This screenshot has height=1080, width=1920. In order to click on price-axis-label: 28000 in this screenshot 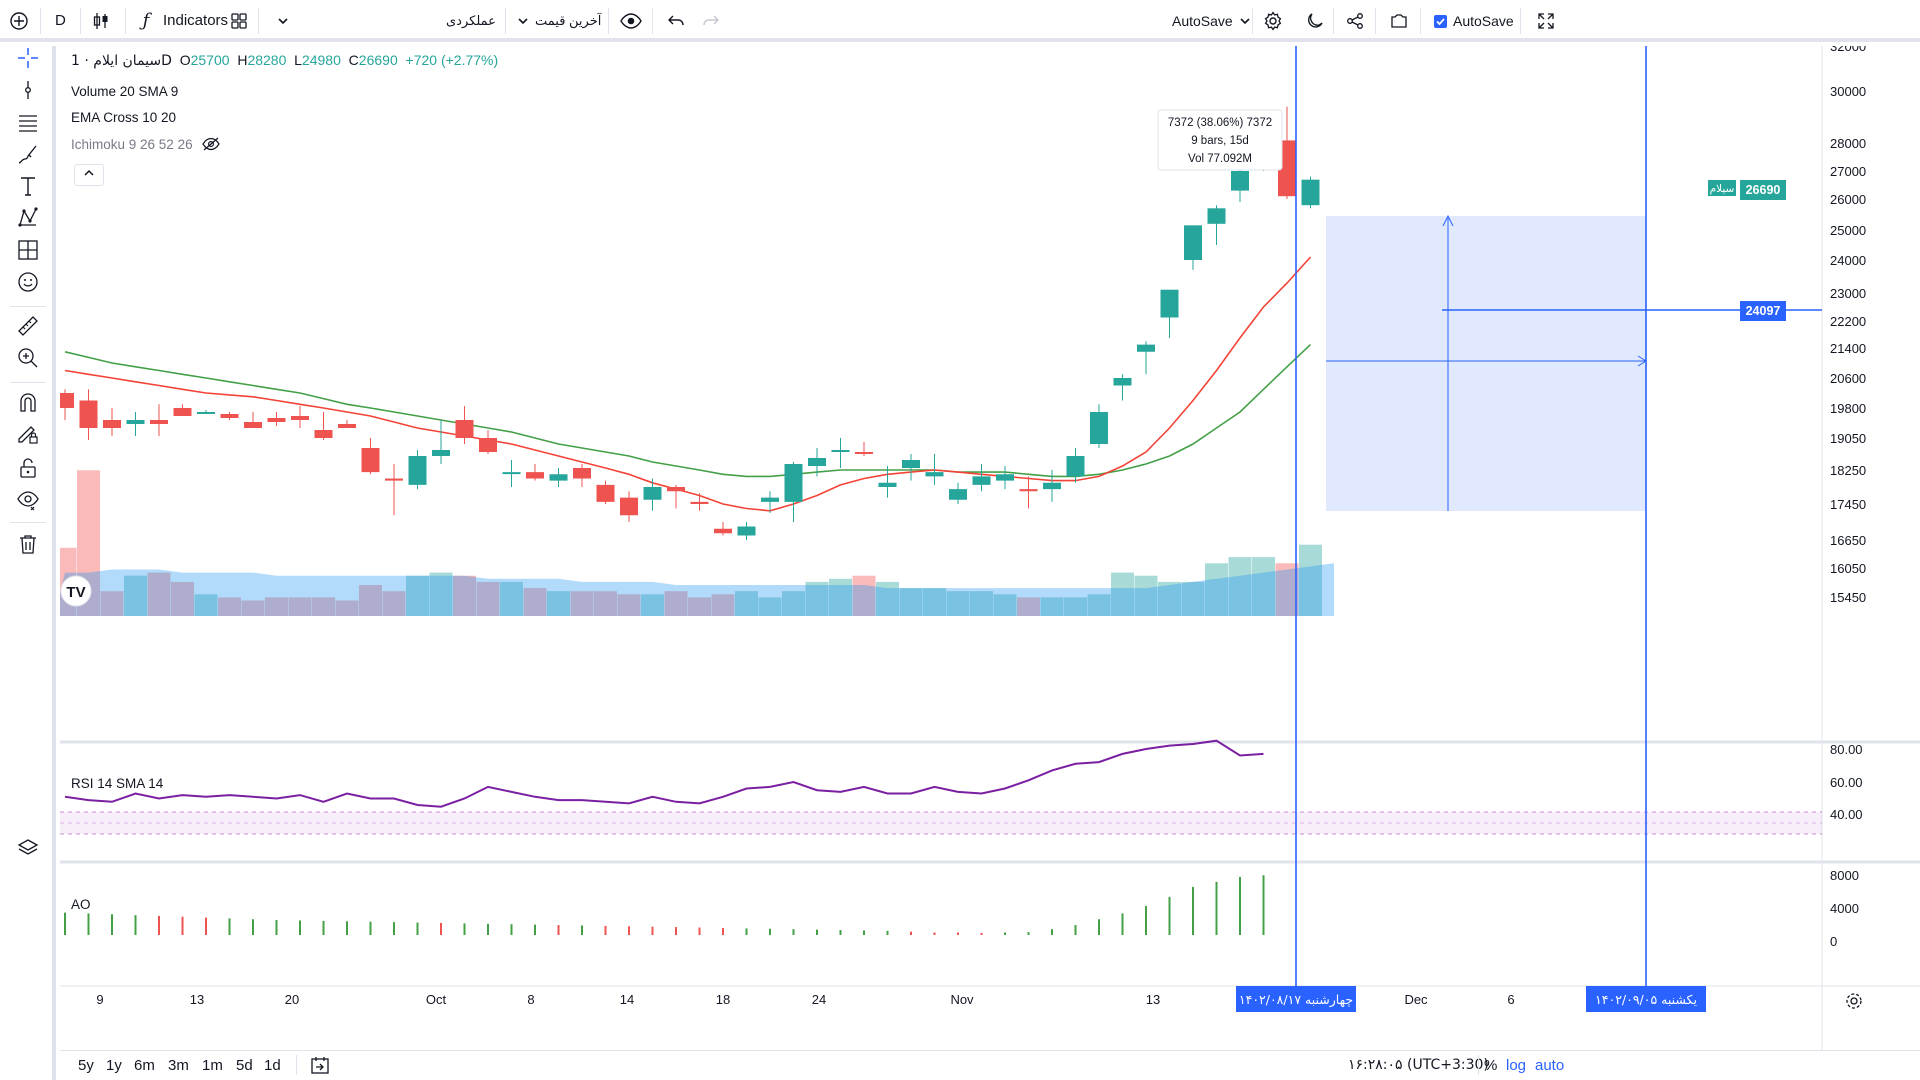, I will do `click(1848, 143)`.